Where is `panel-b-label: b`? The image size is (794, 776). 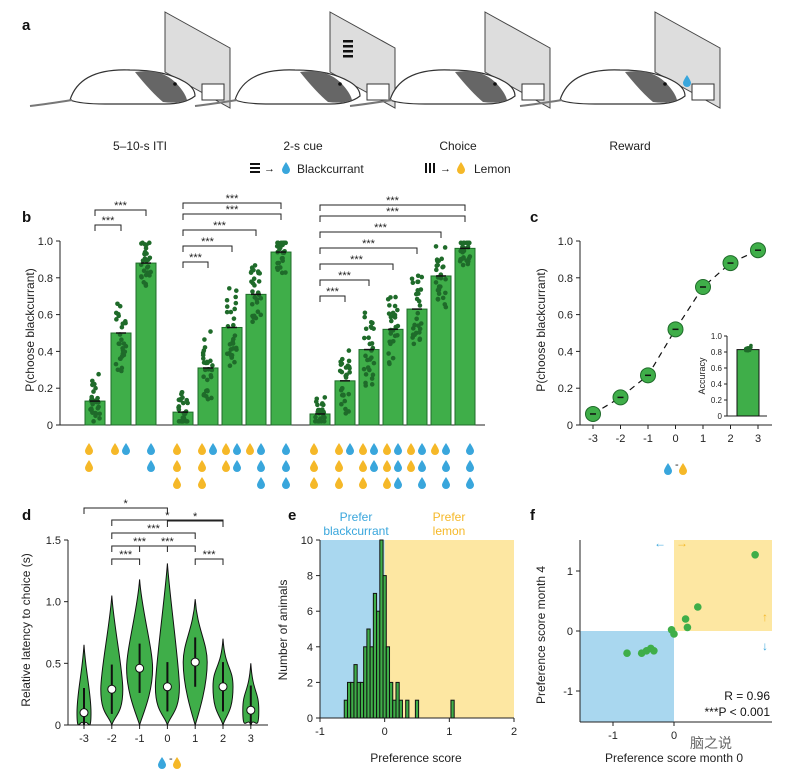 panel-b-label: b is located at coordinates (26, 217).